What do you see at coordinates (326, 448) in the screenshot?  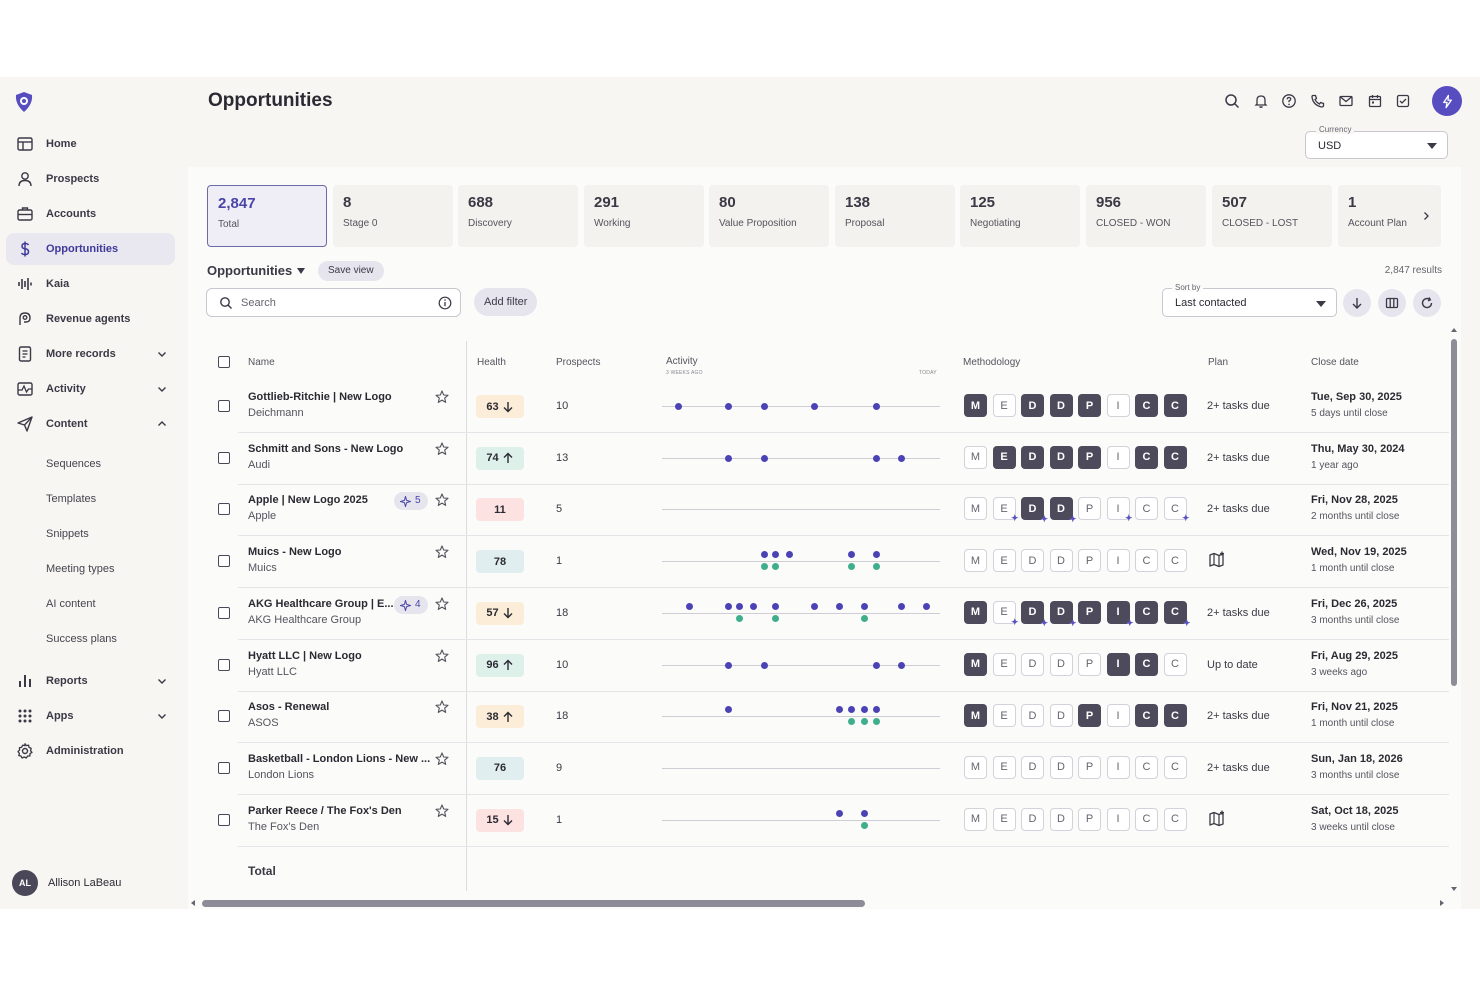 I see `opportunity-name: Schmitt and Sons - New Logo` at bounding box center [326, 448].